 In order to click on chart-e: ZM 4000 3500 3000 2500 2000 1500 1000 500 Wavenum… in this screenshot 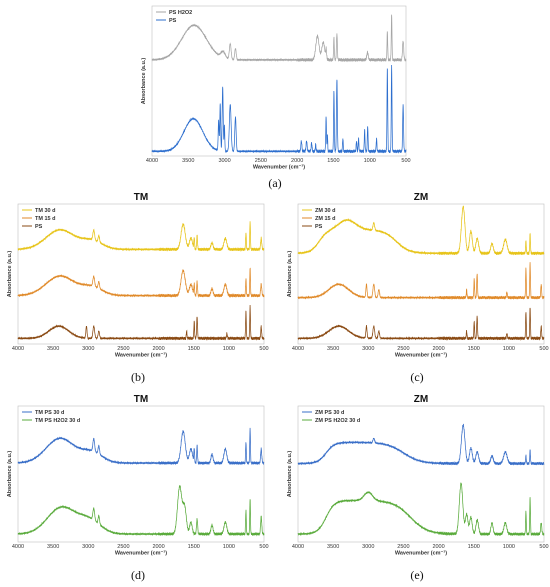, I will do `click(416, 474)`.